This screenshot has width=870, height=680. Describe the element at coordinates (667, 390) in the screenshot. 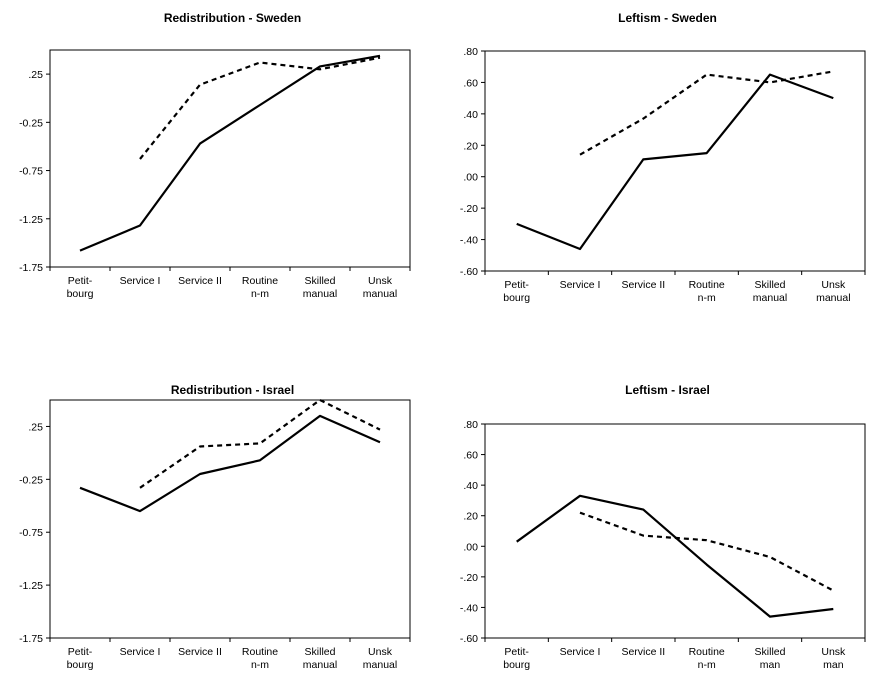

I see `chart-title: Leftism - Israel` at that location.